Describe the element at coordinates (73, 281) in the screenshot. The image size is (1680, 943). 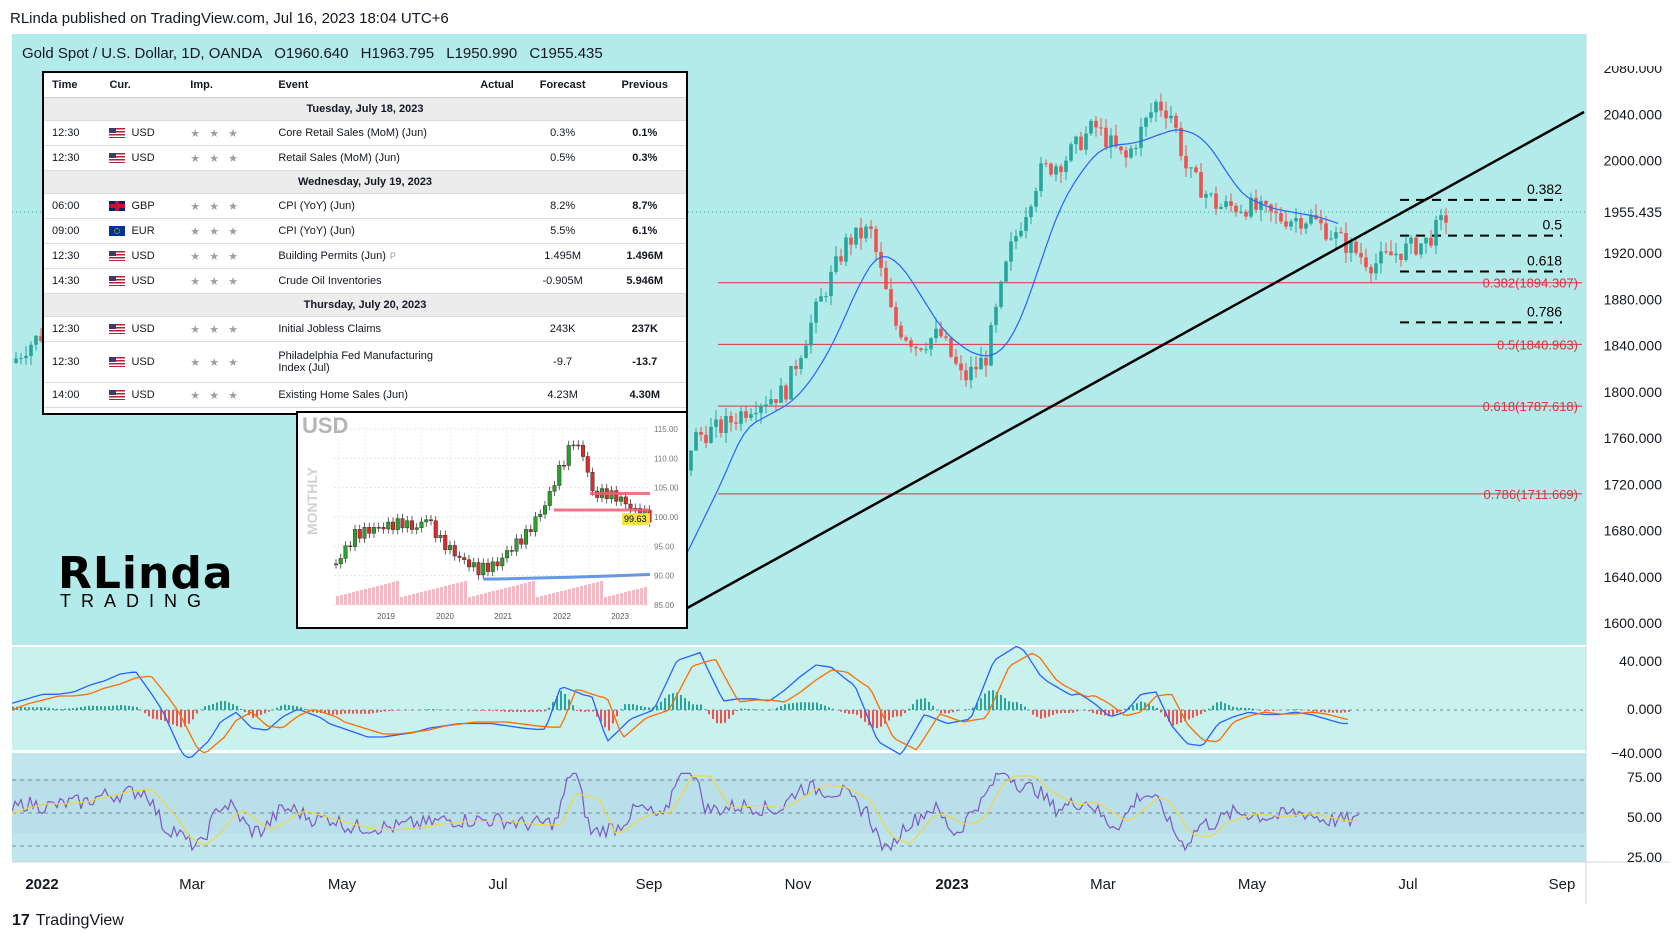
I see `event-time: 14:30` at that location.